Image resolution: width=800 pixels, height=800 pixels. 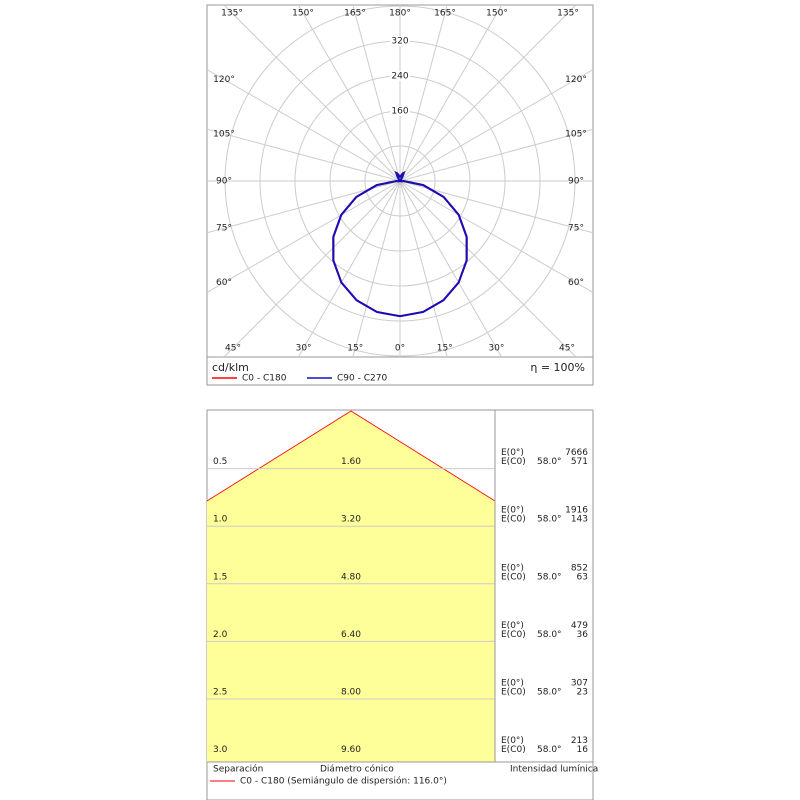 I want to click on ec0-value: 16, so click(x=583, y=750).